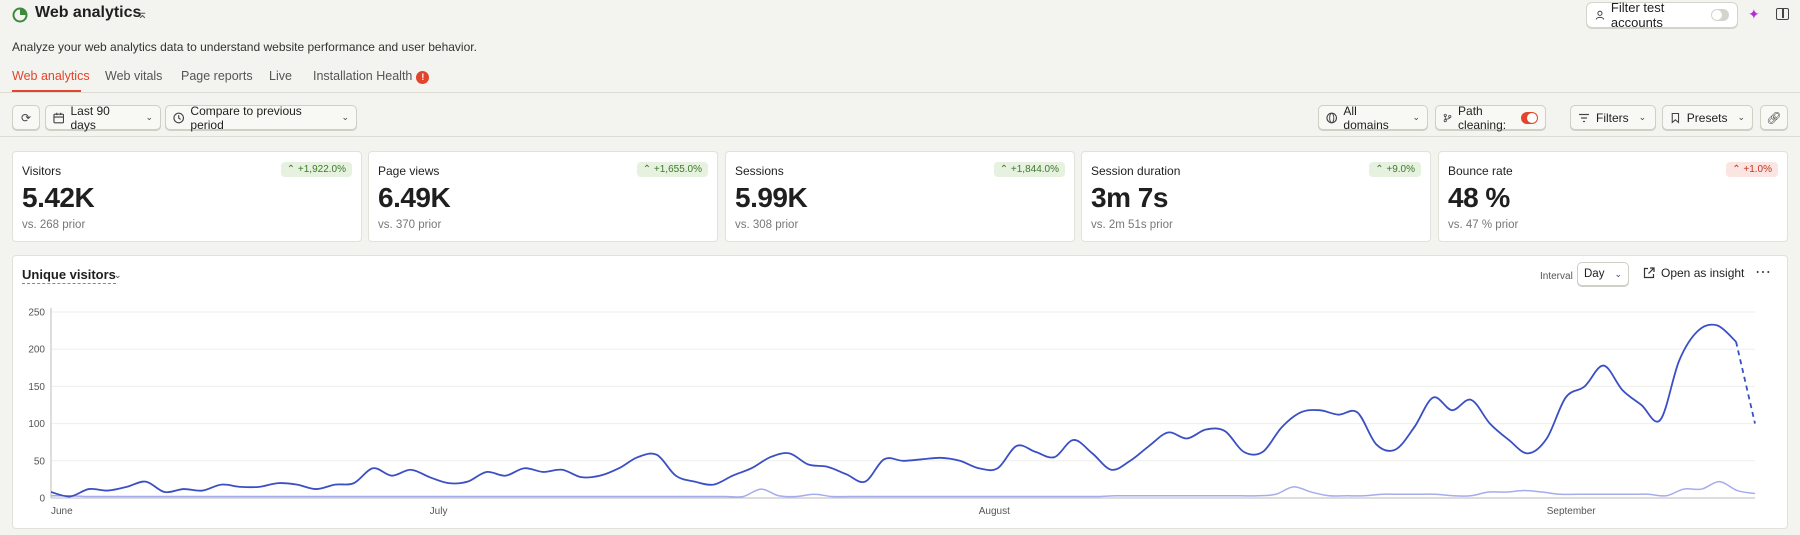 Image resolution: width=1800 pixels, height=535 pixels. I want to click on y-tick-label: 100, so click(36, 424).